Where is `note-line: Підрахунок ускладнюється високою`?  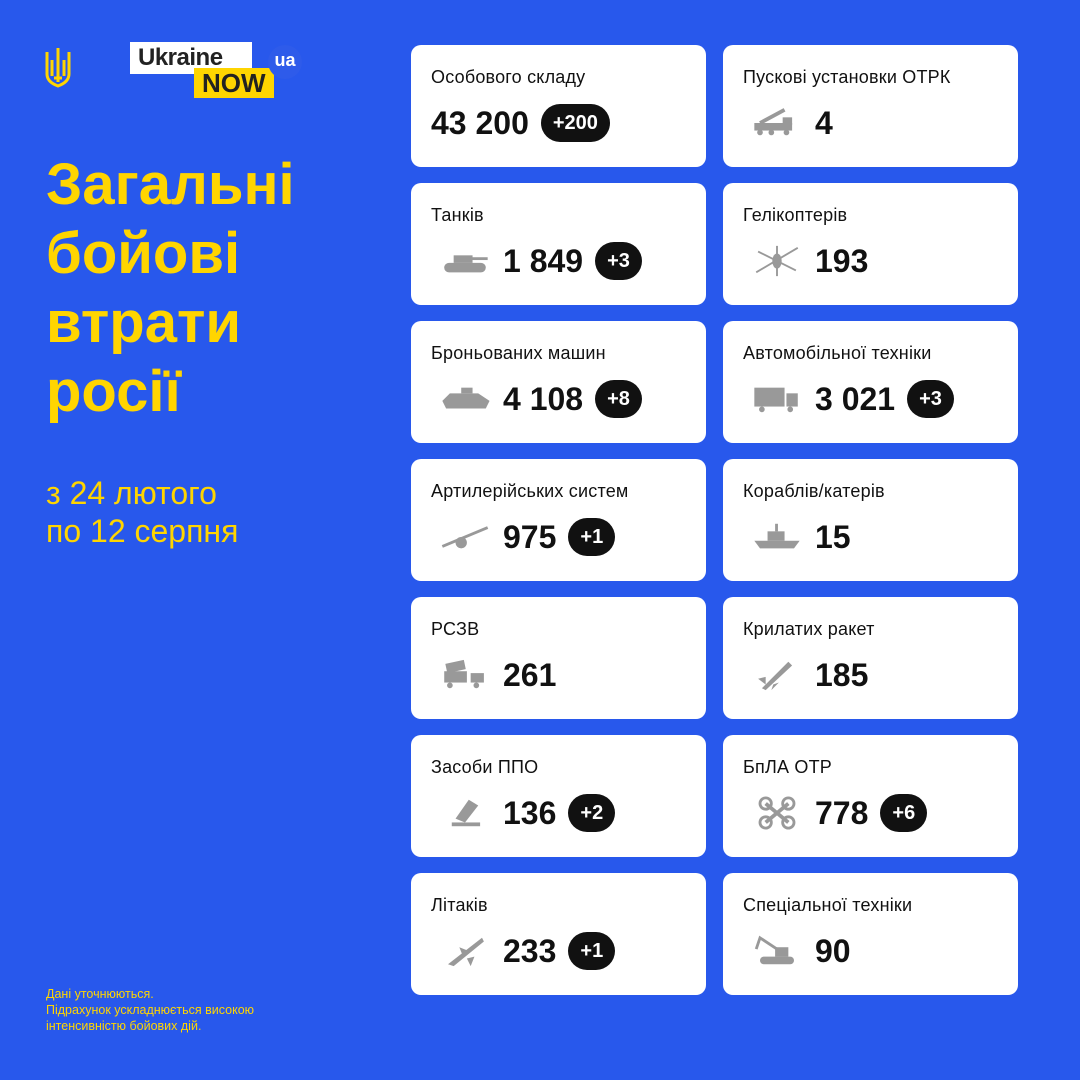
note-line: Підрахунок ускладнюється високою is located at coordinates (150, 1010).